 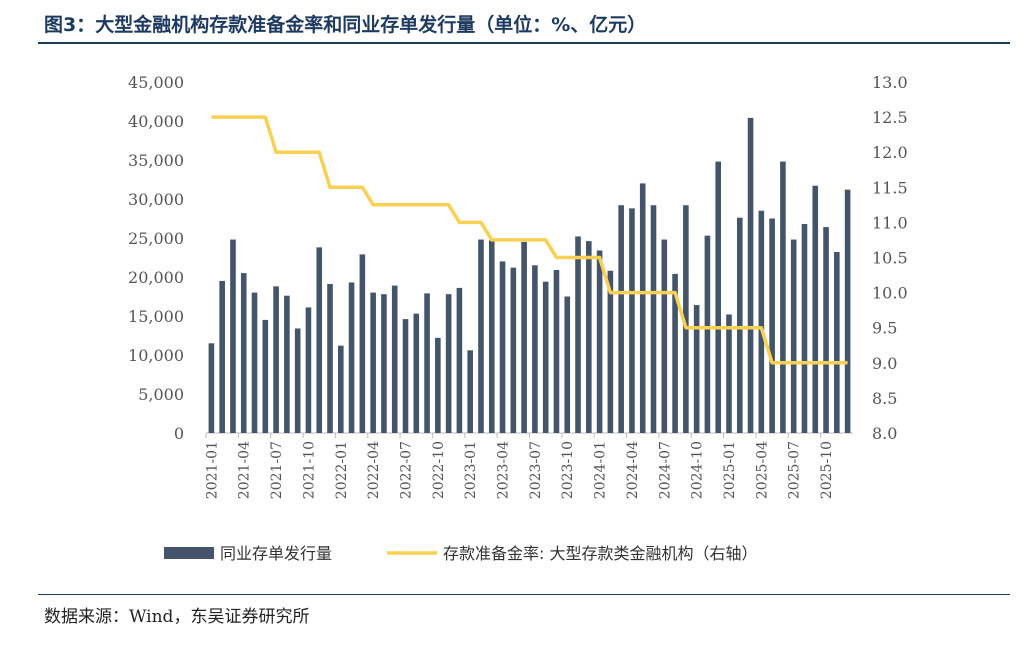 I want to click on y-right-tick-label: 12.5, so click(x=890, y=117).